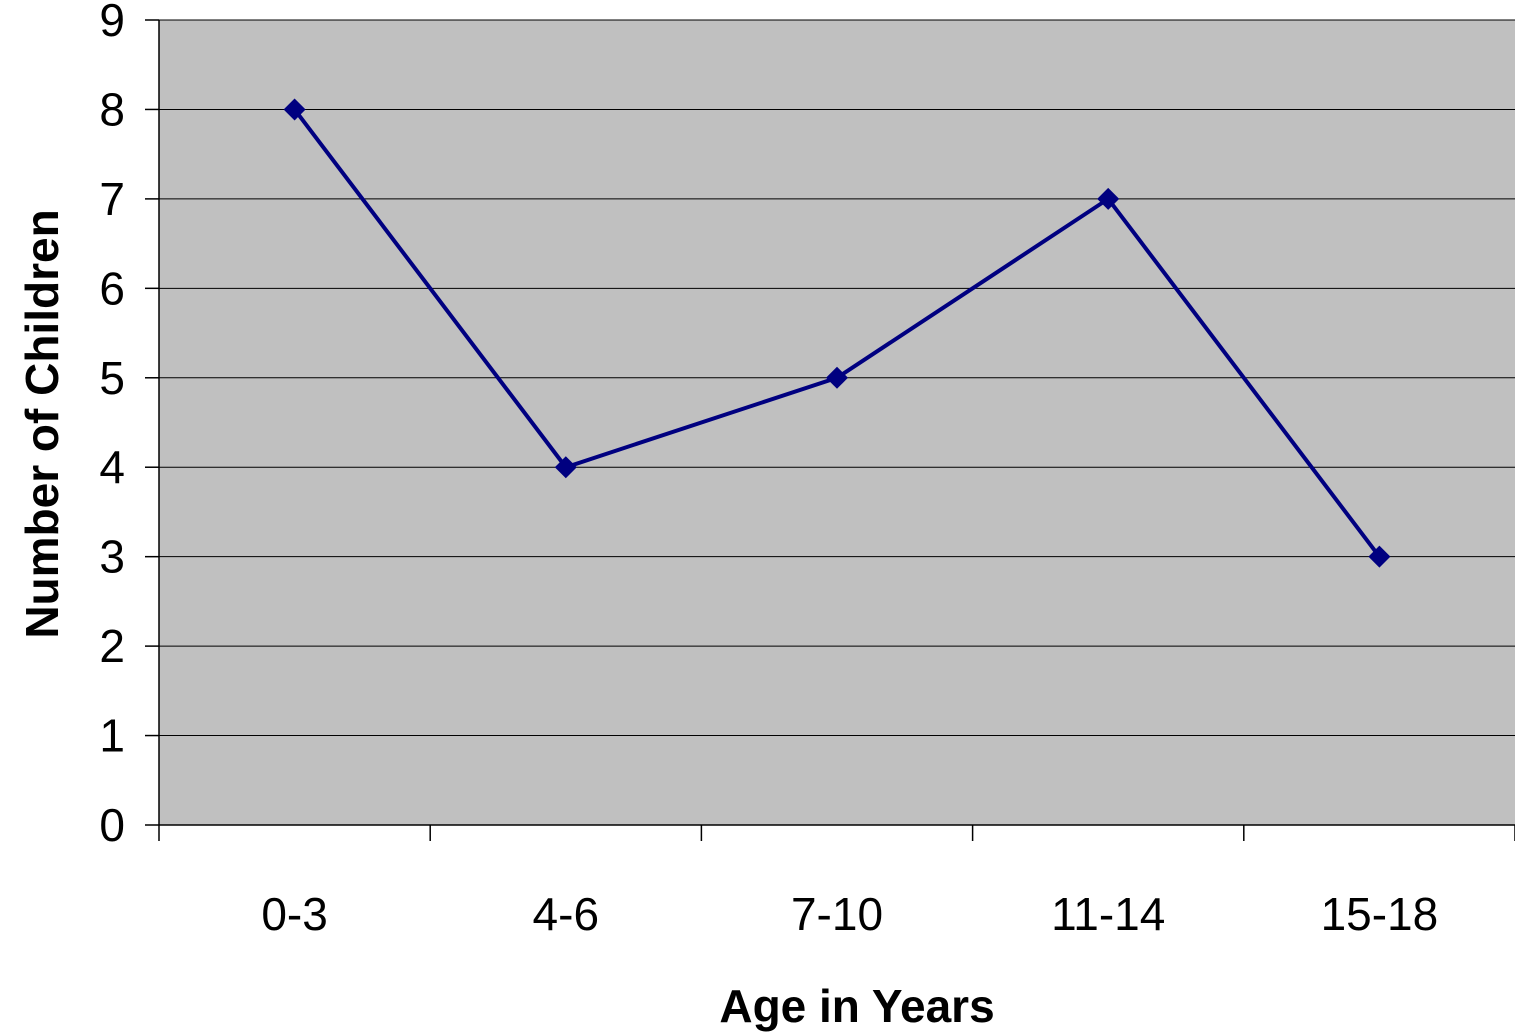  I want to click on x-axis-title: Age in Years, so click(856, 1006).